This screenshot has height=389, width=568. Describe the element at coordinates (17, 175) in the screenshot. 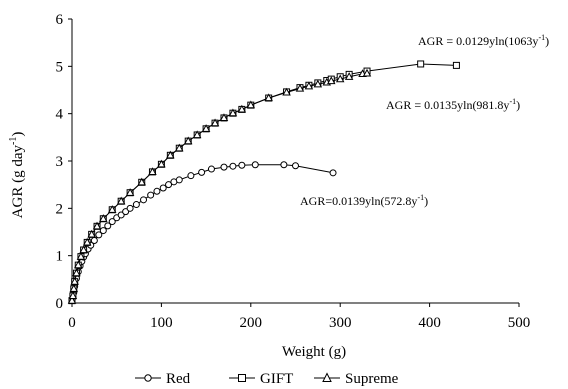

I see `y-axis-label: AGR (g day-1)` at that location.